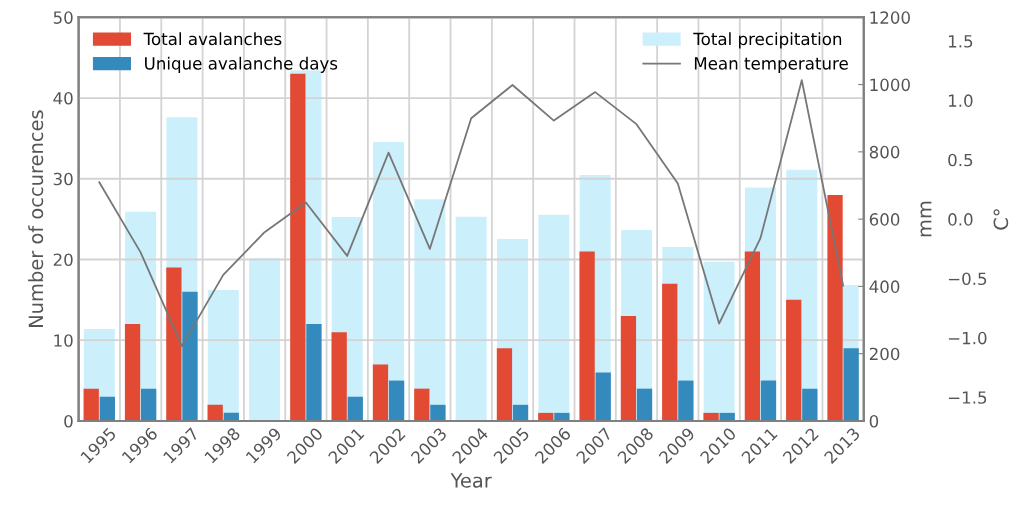 The height and width of the screenshot is (509, 1021). What do you see at coordinates (471, 480) in the screenshot?
I see `x-axis-title: Year` at bounding box center [471, 480].